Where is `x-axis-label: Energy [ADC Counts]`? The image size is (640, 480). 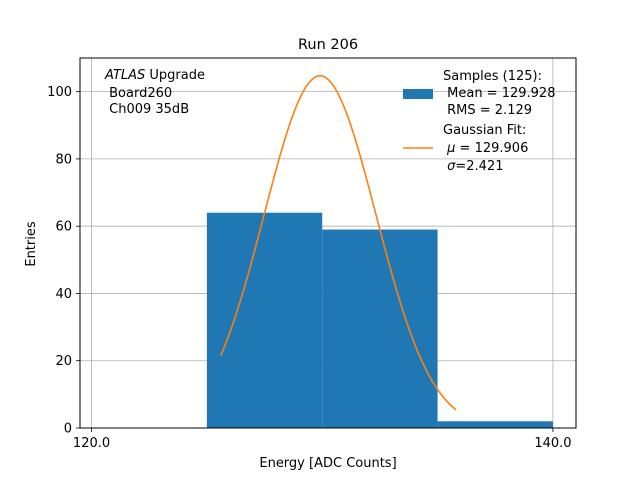
x-axis-label: Energy [ADC Counts] is located at coordinates (327, 463).